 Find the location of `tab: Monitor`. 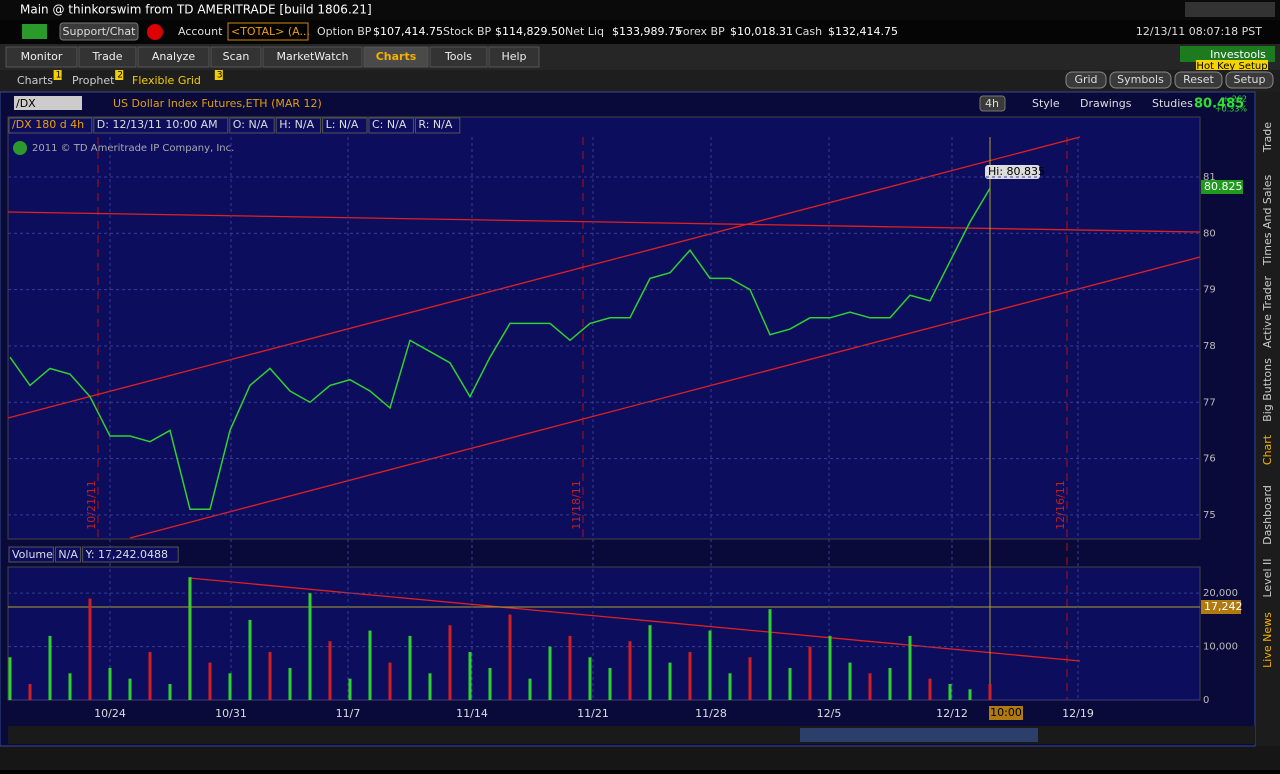

tab: Monitor is located at coordinates (42, 56).